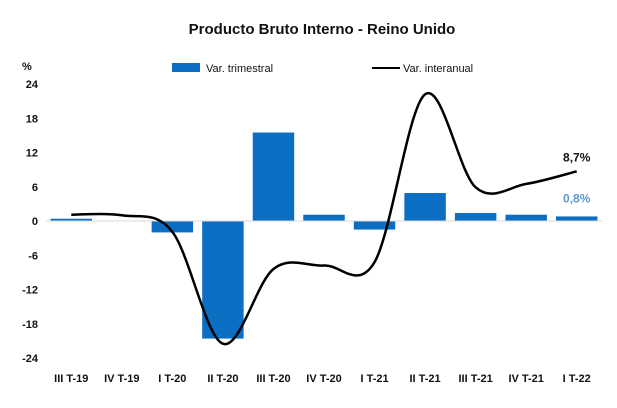 Image resolution: width=617 pixels, height=408 pixels. I want to click on x-tick-label: III T-19, so click(71, 379).